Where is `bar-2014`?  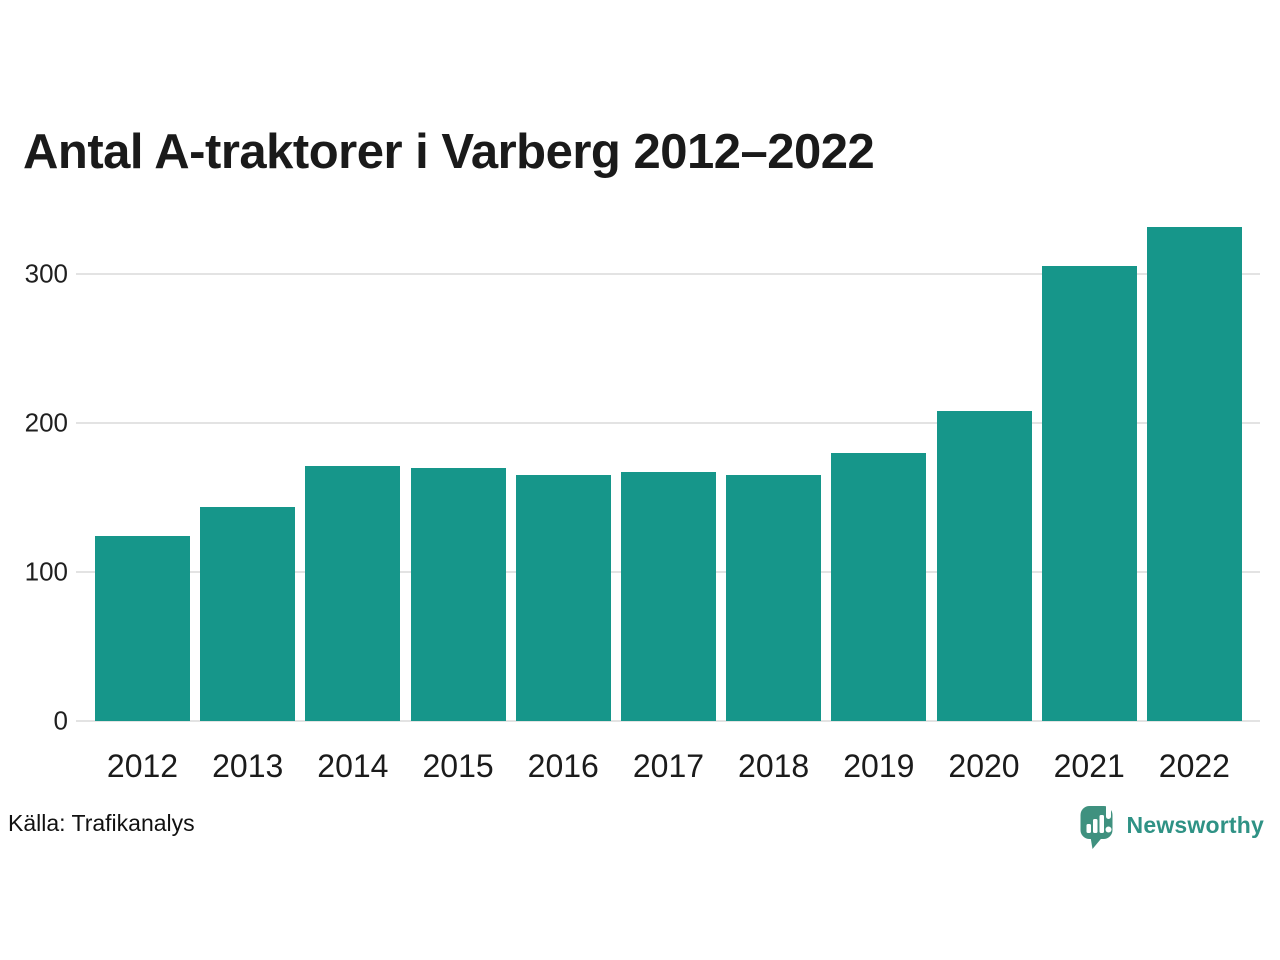 bar-2014 is located at coordinates (353, 593).